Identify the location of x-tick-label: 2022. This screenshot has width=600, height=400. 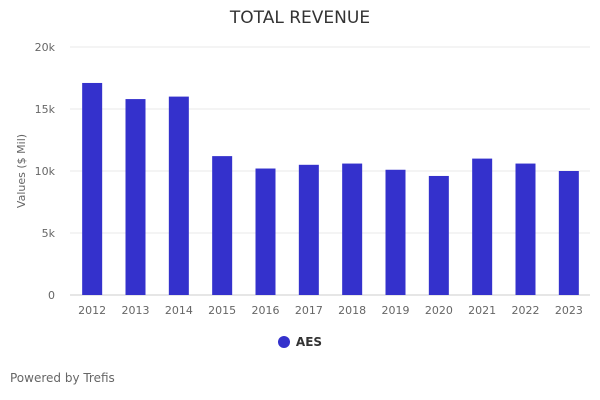
(526, 310).